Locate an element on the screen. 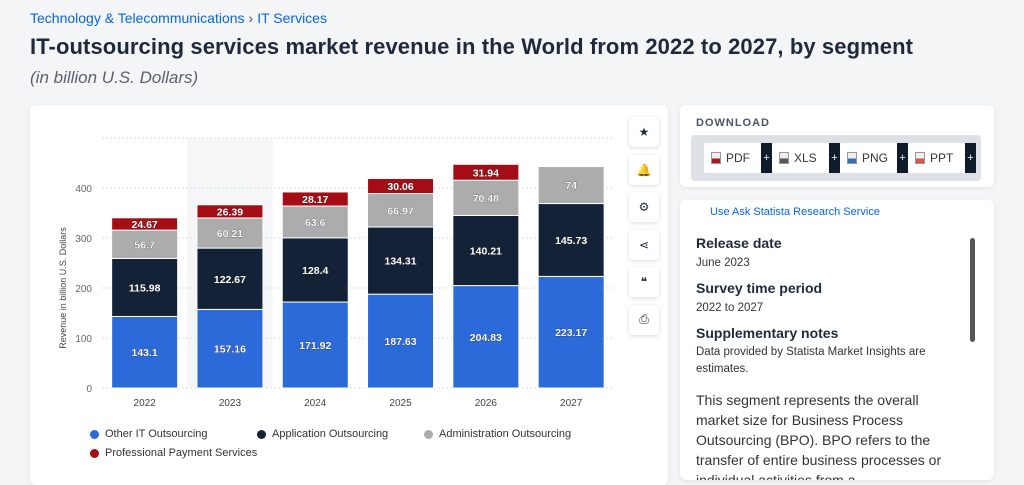 This screenshot has height=485, width=1024. download-buttons: PDF + XLS + PNG + PPT + is located at coordinates (836, 158).